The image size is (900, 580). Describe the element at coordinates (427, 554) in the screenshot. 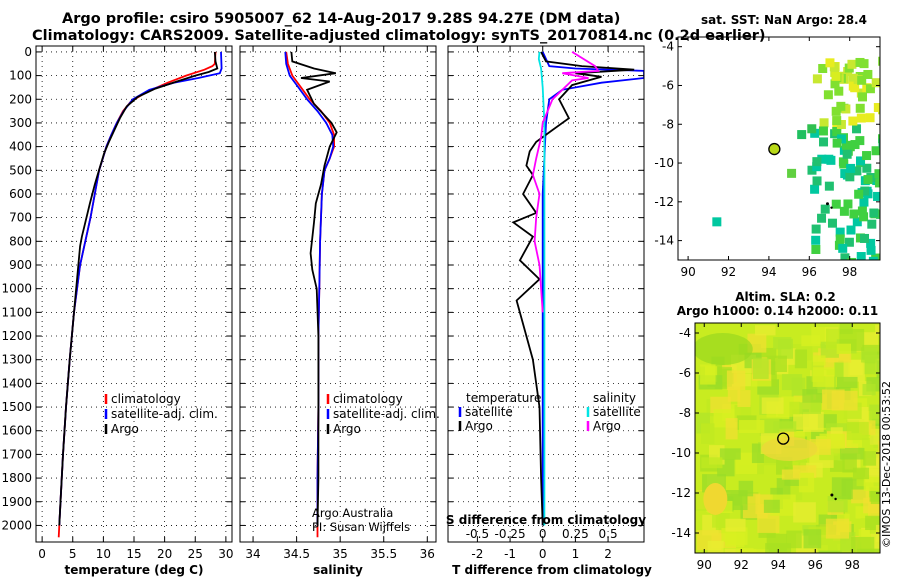

I see `x-tick-label: 36` at that location.